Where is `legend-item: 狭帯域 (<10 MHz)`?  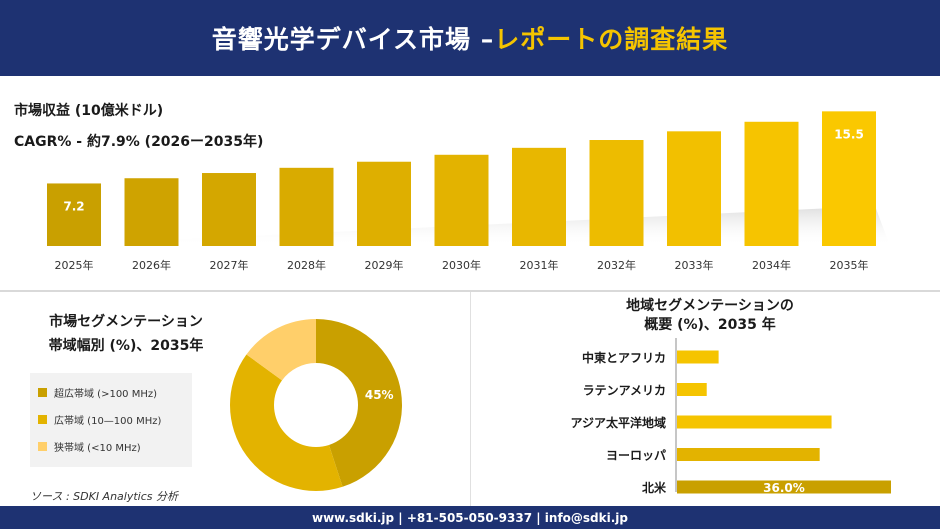 legend-item: 狭帯域 (<10 MHz) is located at coordinates (111, 446).